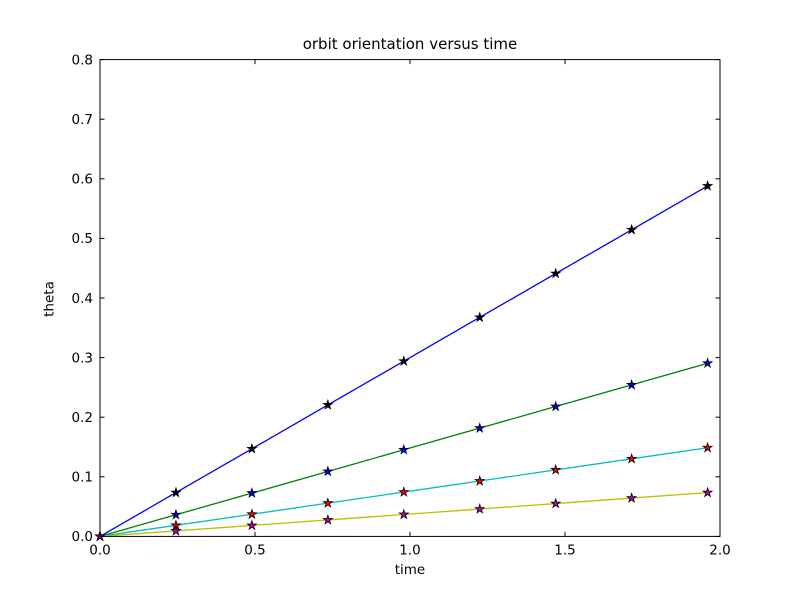 This screenshot has width=800, height=596. Describe the element at coordinates (99, 550) in the screenshot. I see `x-tick-label: 0.0` at that location.